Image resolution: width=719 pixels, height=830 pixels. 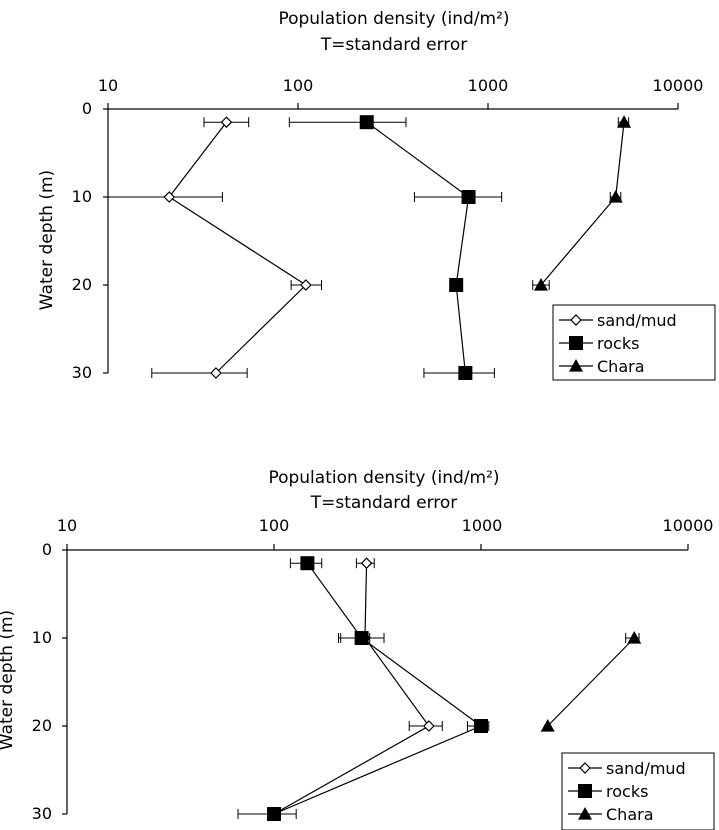 What do you see at coordinates (394, 45) in the screenshot?
I see `chart-1-subtitle: T=standard error` at bounding box center [394, 45].